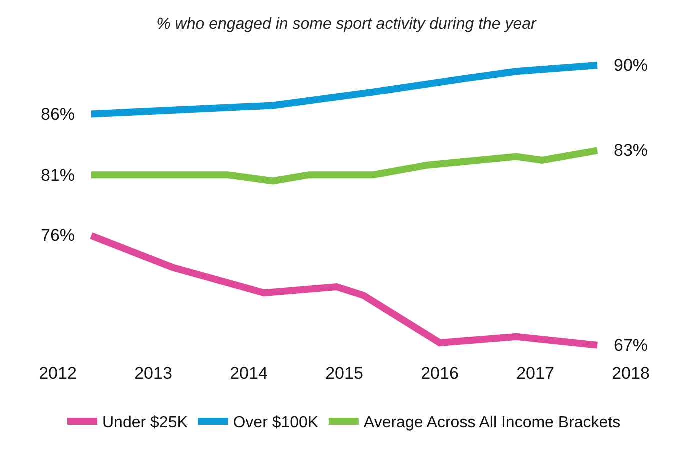 The height and width of the screenshot is (451, 693). What do you see at coordinates (535, 373) in the screenshot?
I see `x-tick-label: 2017` at bounding box center [535, 373].